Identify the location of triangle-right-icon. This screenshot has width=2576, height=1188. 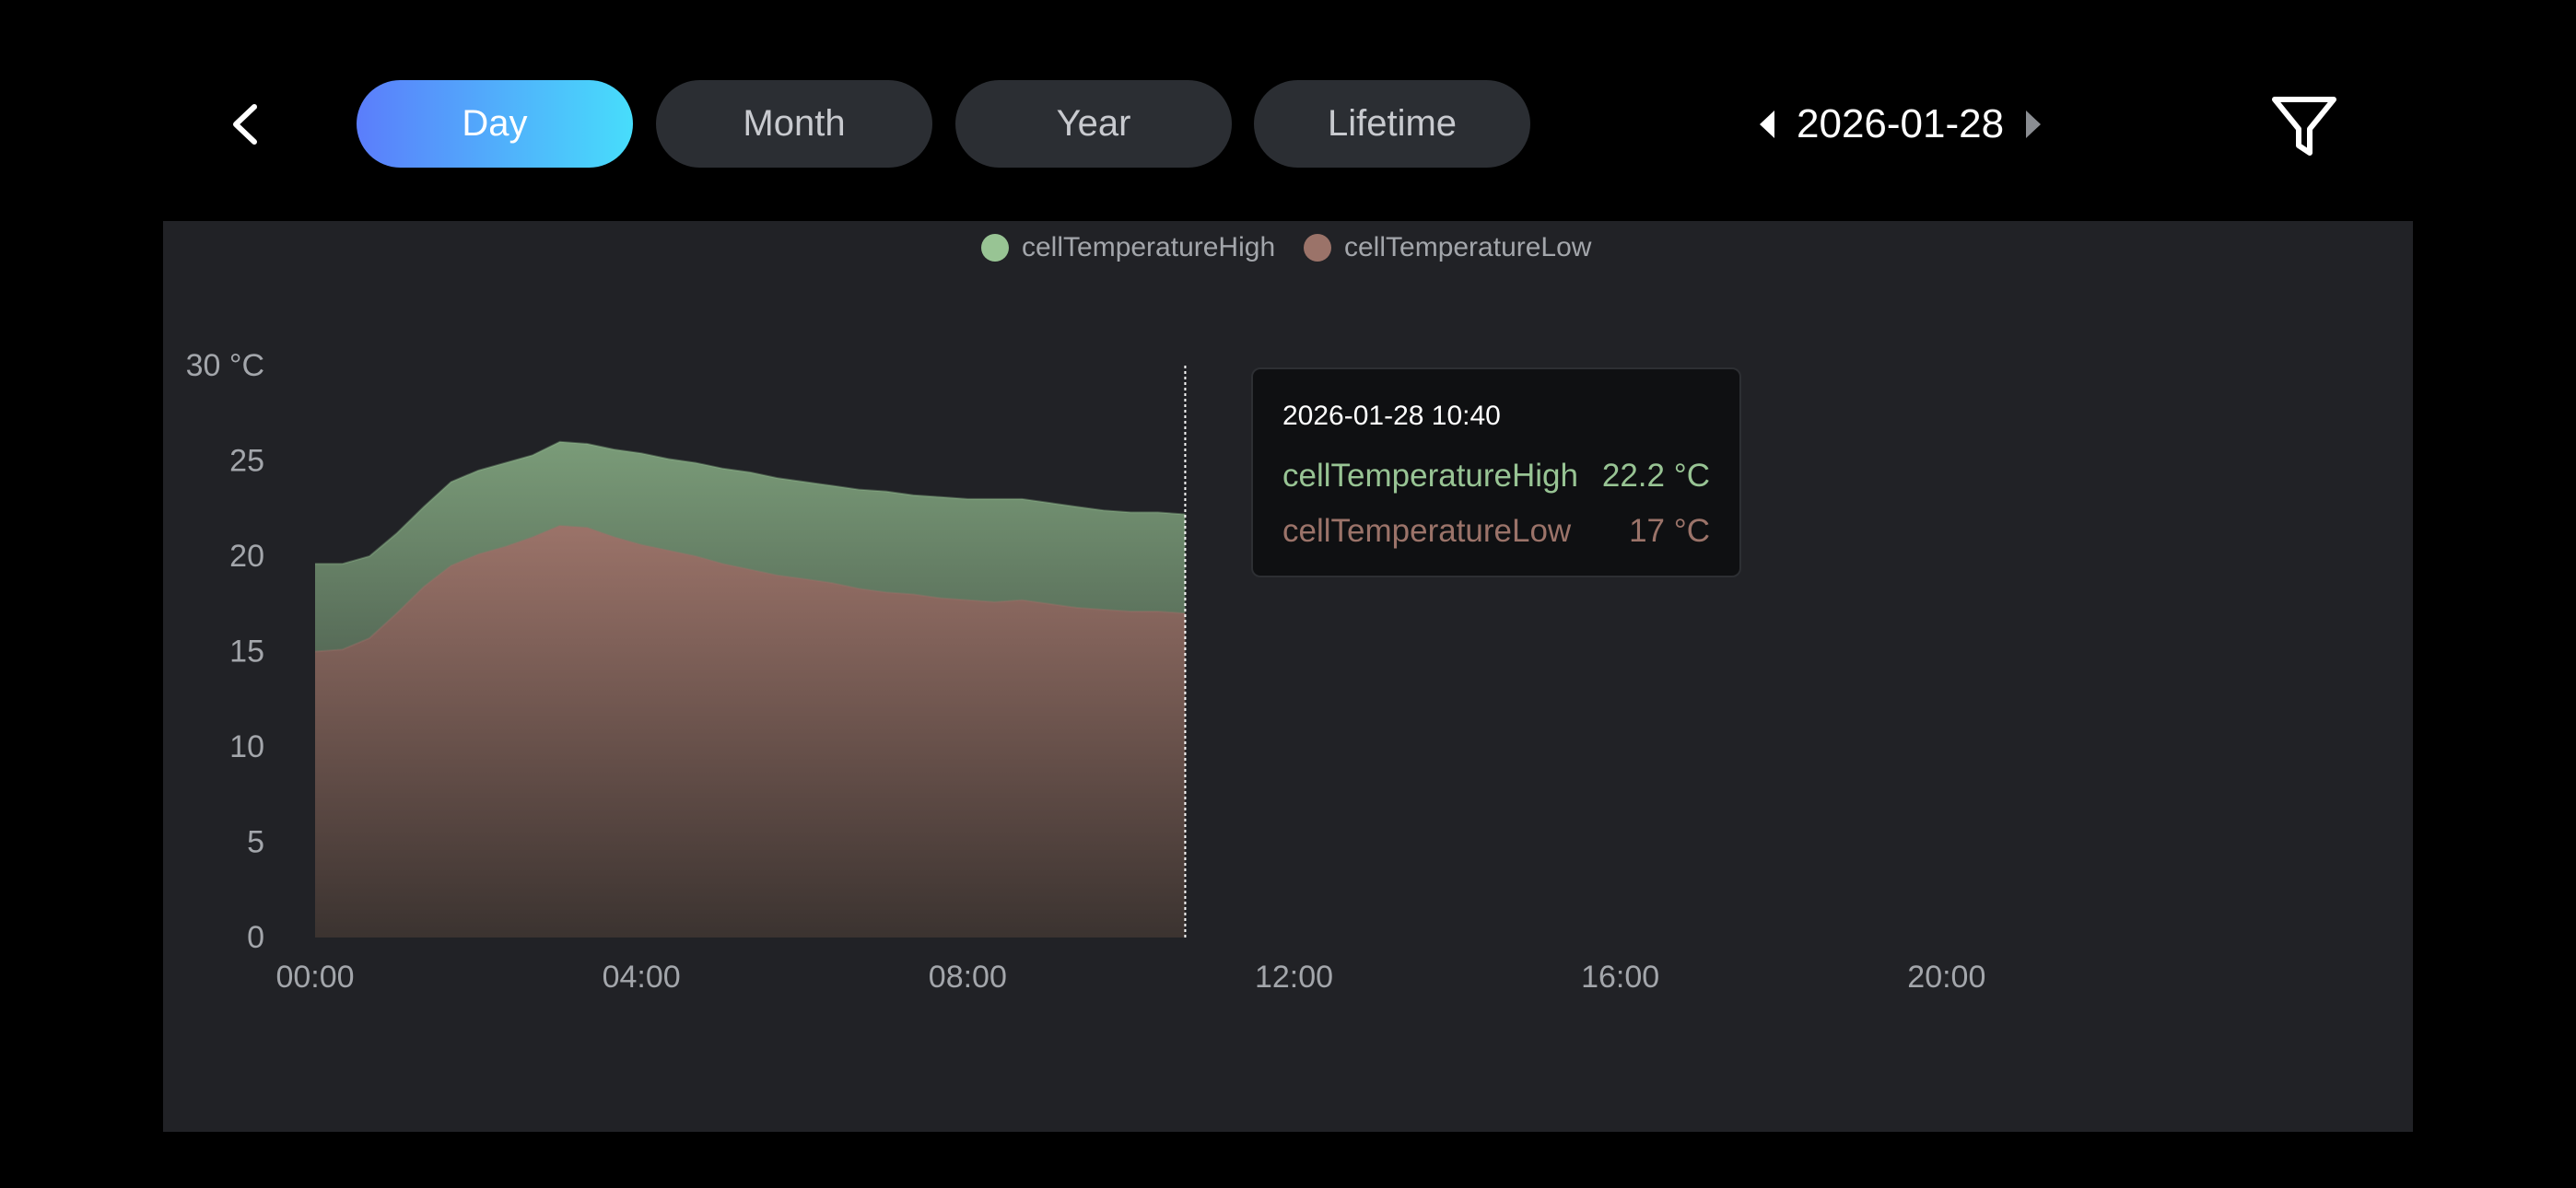
(2034, 124).